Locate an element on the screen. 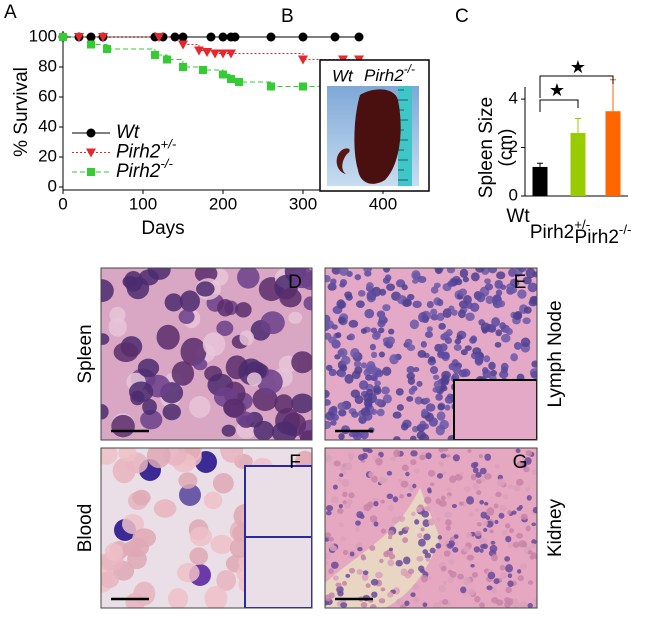 Image resolution: width=651 pixels, height=617 pixels. panel-letter: B is located at coordinates (287, 16).